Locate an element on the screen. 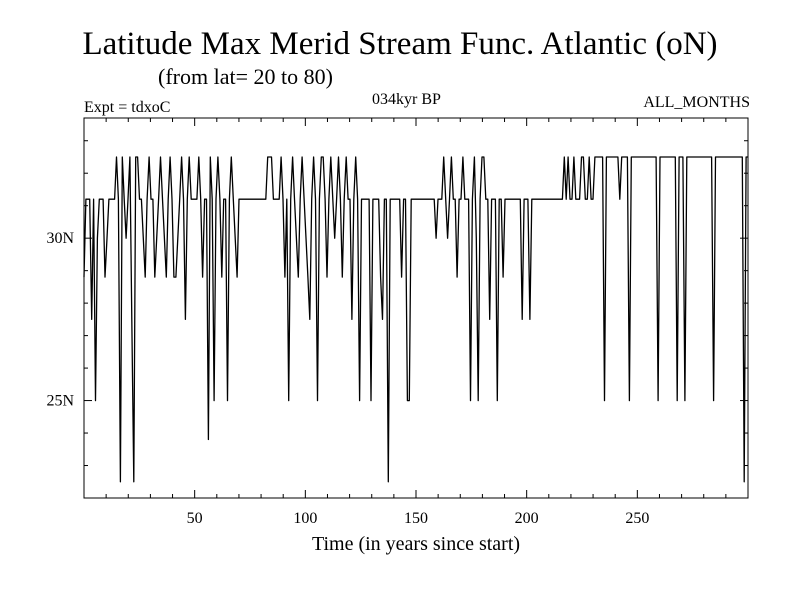  x-axis-label: Time (in years since start) is located at coordinates (416, 544).